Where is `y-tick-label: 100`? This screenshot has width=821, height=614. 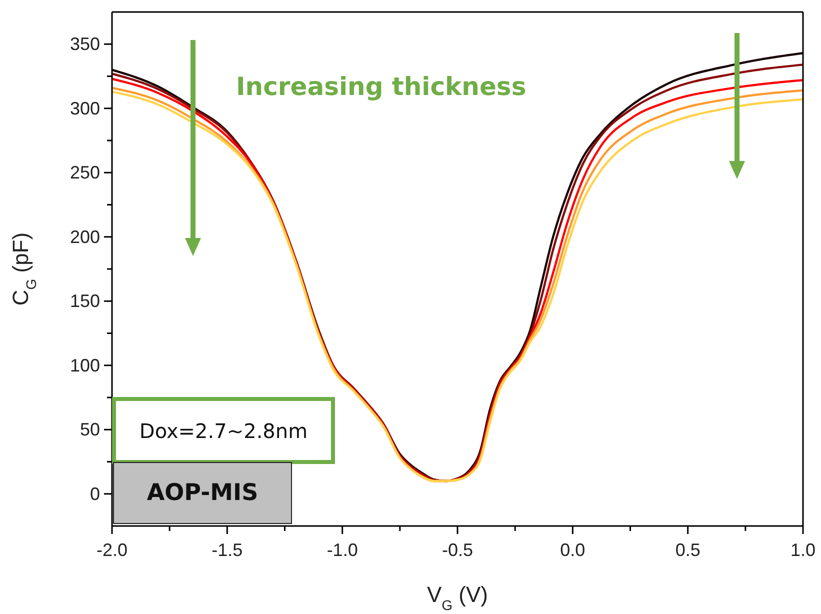
y-tick-label: 100 is located at coordinates (85, 365).